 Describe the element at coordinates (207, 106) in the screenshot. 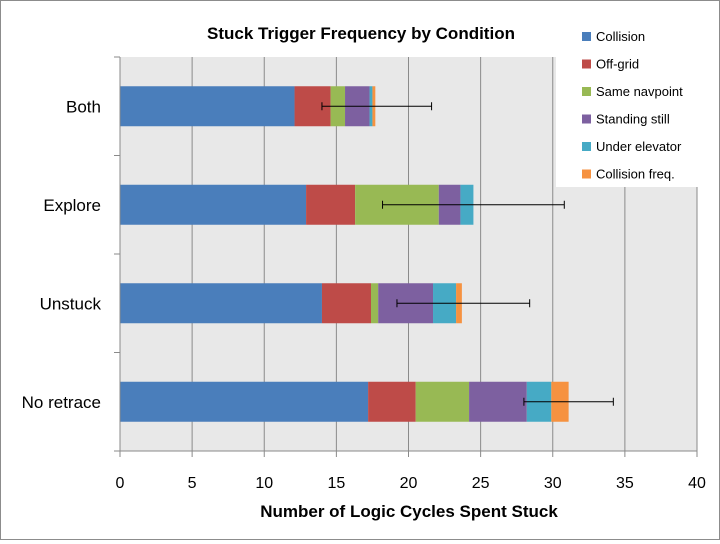

I see `bar-both-collision` at that location.